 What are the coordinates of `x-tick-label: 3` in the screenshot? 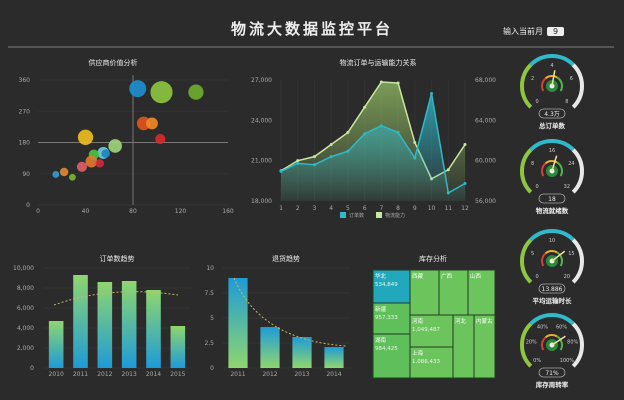 It's located at (315, 208).